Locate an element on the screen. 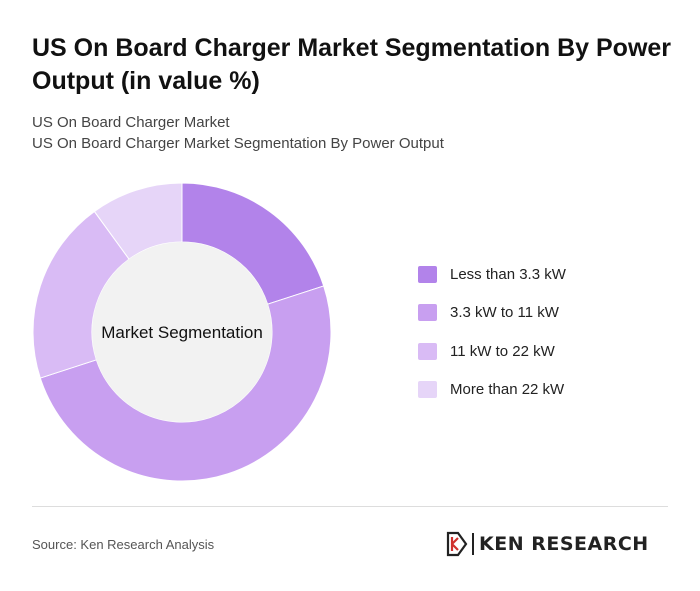 This screenshot has width=700, height=591. ken-research-logo: KEN RESEARCH is located at coordinates (547, 544).